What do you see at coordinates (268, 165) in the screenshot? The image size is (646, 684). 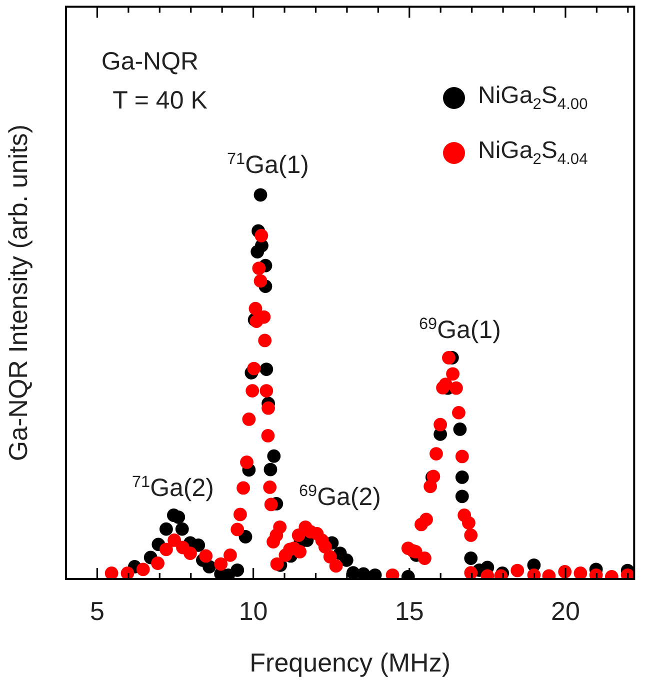 I see `text: $^{71}$Ga(1)` at bounding box center [268, 165].